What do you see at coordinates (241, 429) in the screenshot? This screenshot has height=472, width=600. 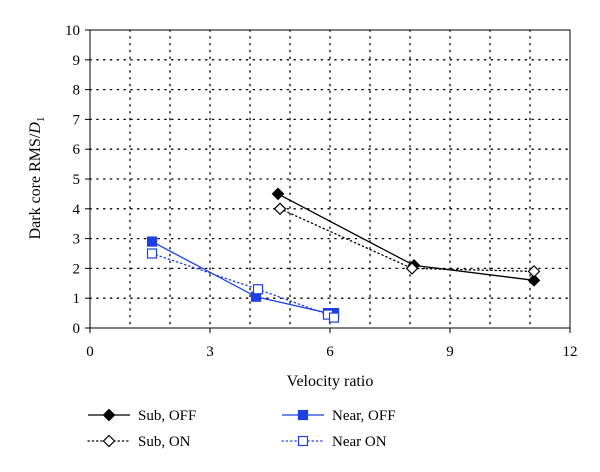 I see `legend: Sub, OFF Sub, ON Near, OFF Near ON` at bounding box center [241, 429].